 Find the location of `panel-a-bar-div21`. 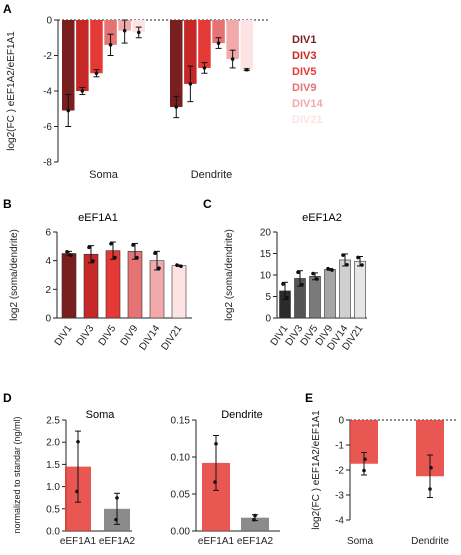

panel-a-bar-div21 is located at coordinates (246, 45).